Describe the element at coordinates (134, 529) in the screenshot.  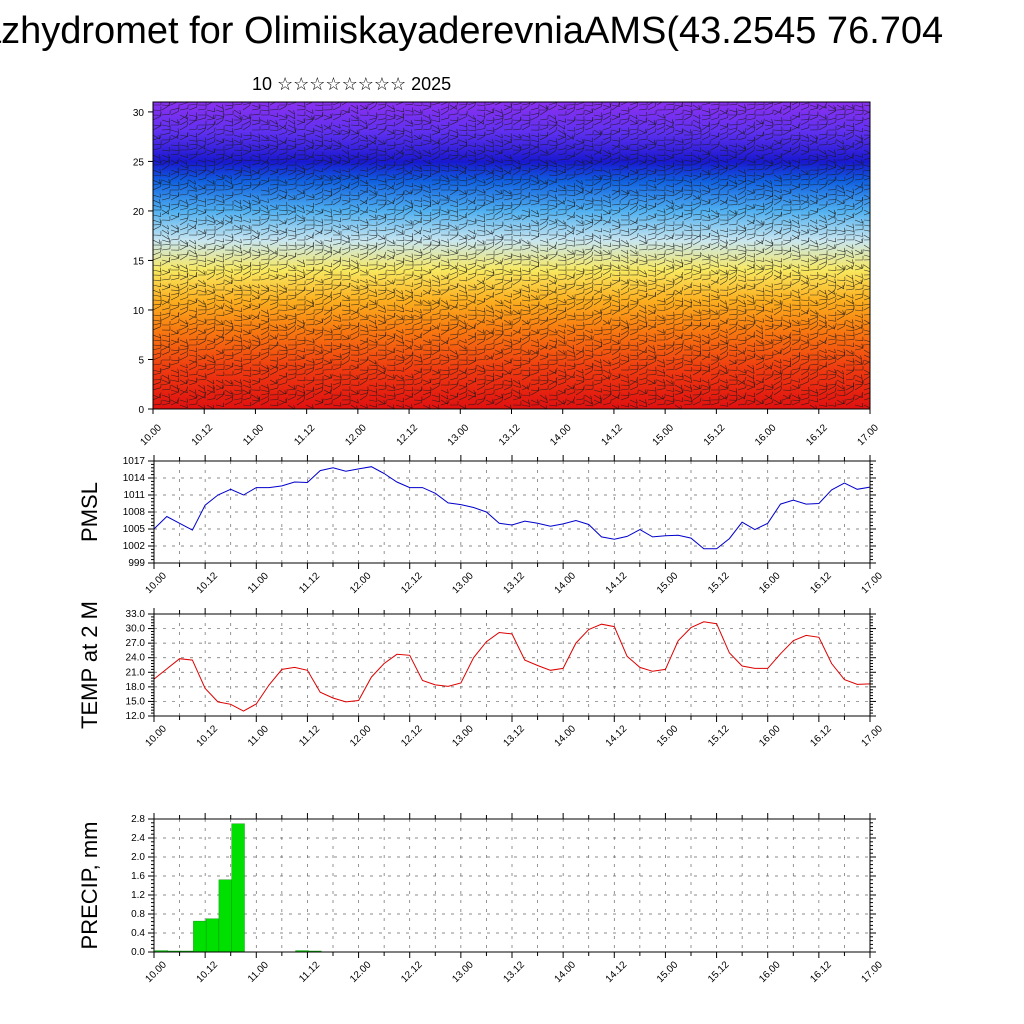
I see `y-tick-label: 1005` at that location.